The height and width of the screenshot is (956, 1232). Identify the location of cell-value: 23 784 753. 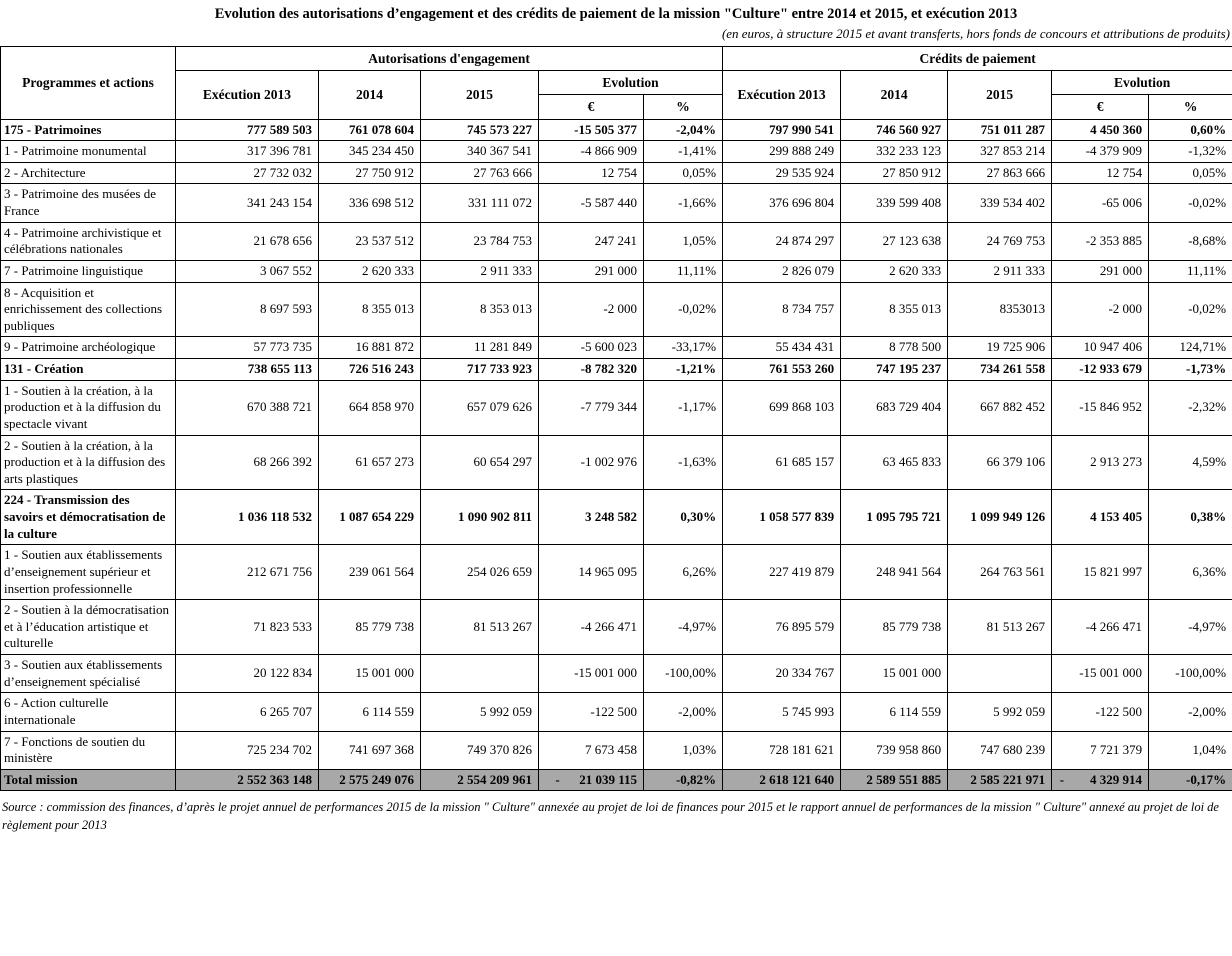
(479, 241).